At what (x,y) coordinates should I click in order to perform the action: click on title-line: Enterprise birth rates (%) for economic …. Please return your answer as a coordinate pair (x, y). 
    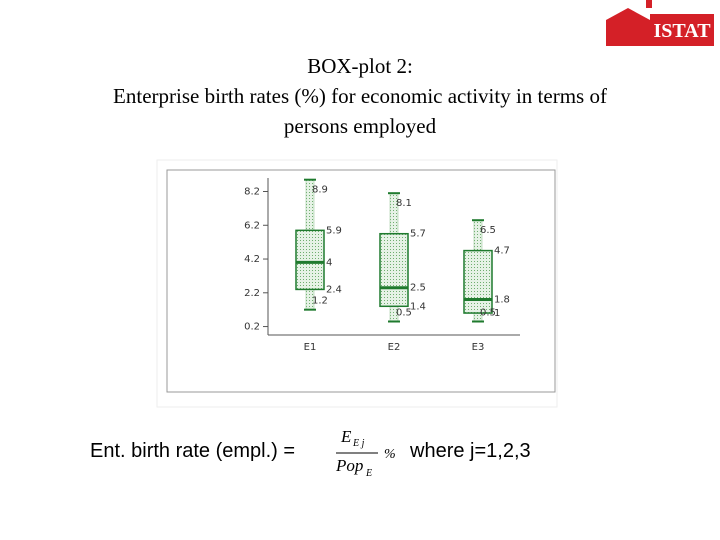
    Looking at the image, I should click on (360, 96).